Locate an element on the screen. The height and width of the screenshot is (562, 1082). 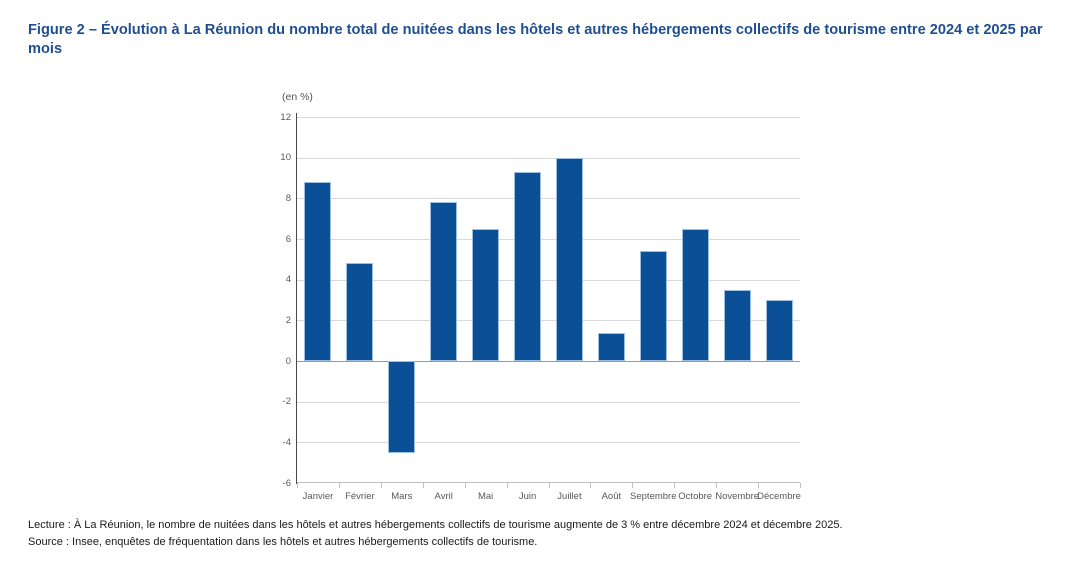
bar-décembre is located at coordinates (779, 330).